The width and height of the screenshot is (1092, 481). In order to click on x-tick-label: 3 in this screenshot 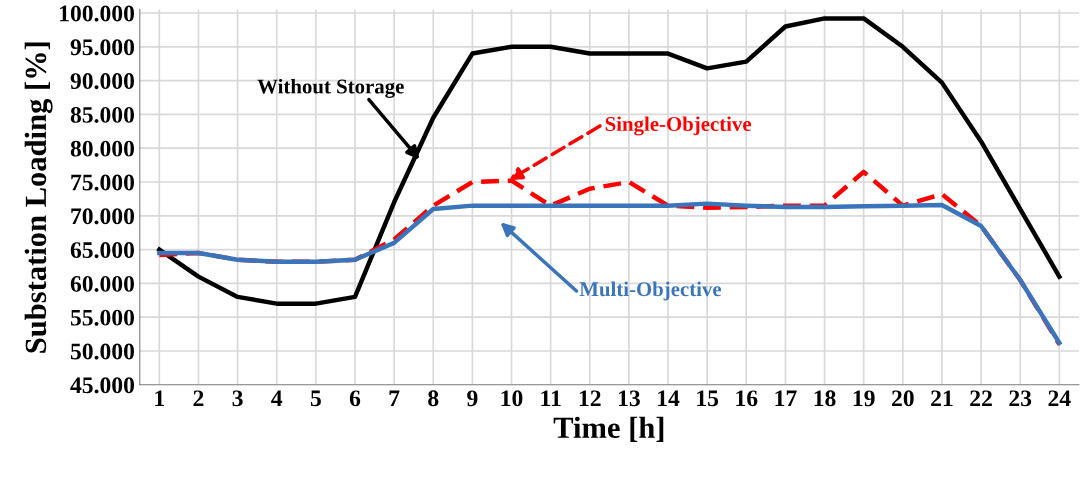, I will do `click(237, 398)`.